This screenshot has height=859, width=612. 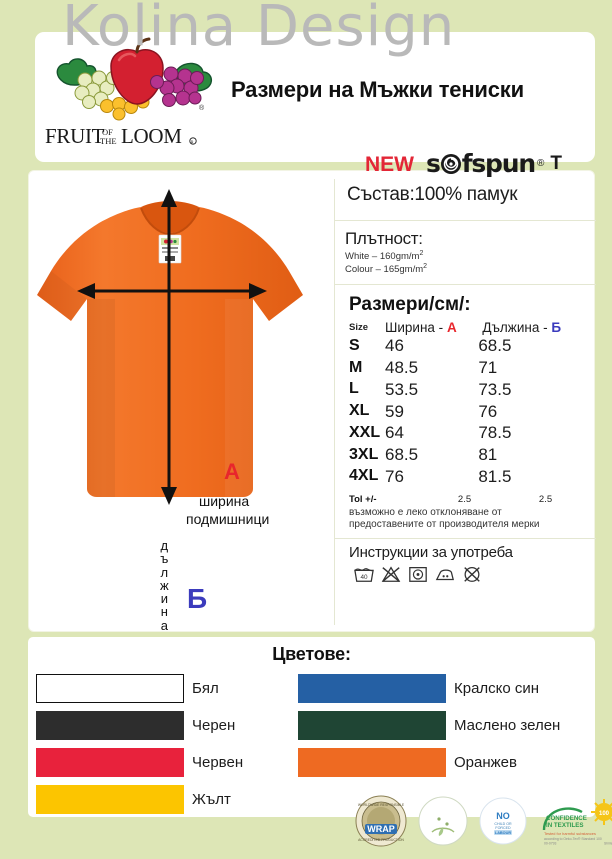 I want to click on fruit-of-the-loom-fruit-icon: ®, so click(x=134, y=79).